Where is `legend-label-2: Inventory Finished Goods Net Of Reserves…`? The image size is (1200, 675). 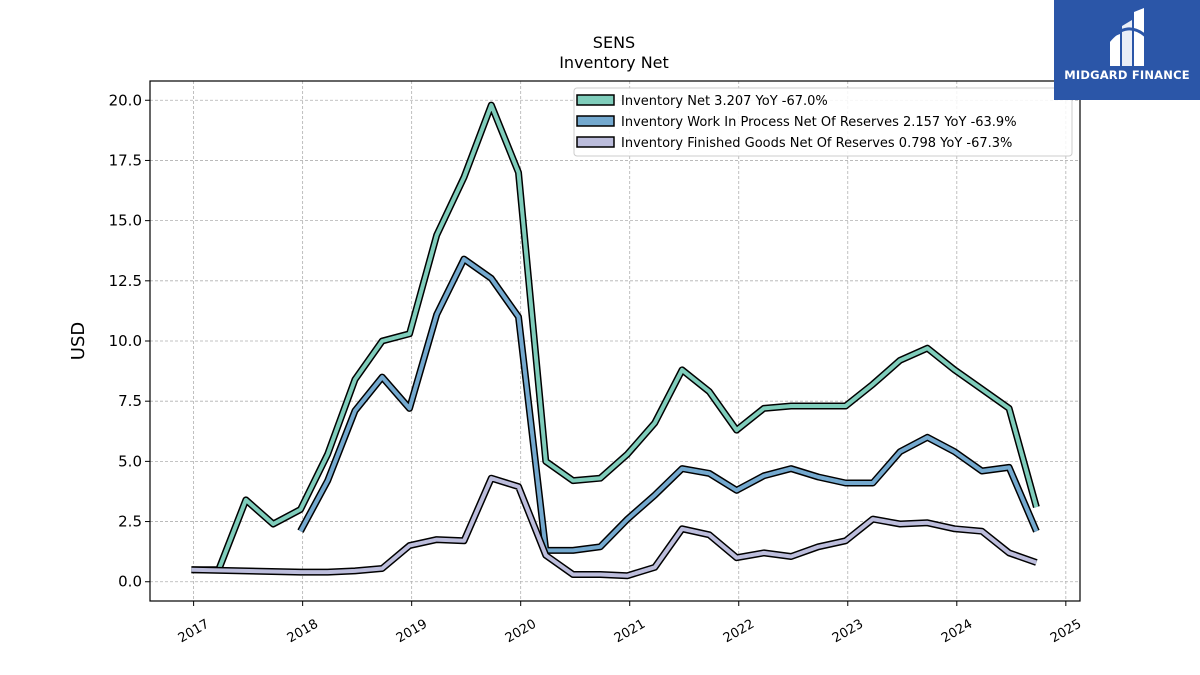 legend-label-2: Inventory Finished Goods Net Of Reserves… is located at coordinates (816, 143).